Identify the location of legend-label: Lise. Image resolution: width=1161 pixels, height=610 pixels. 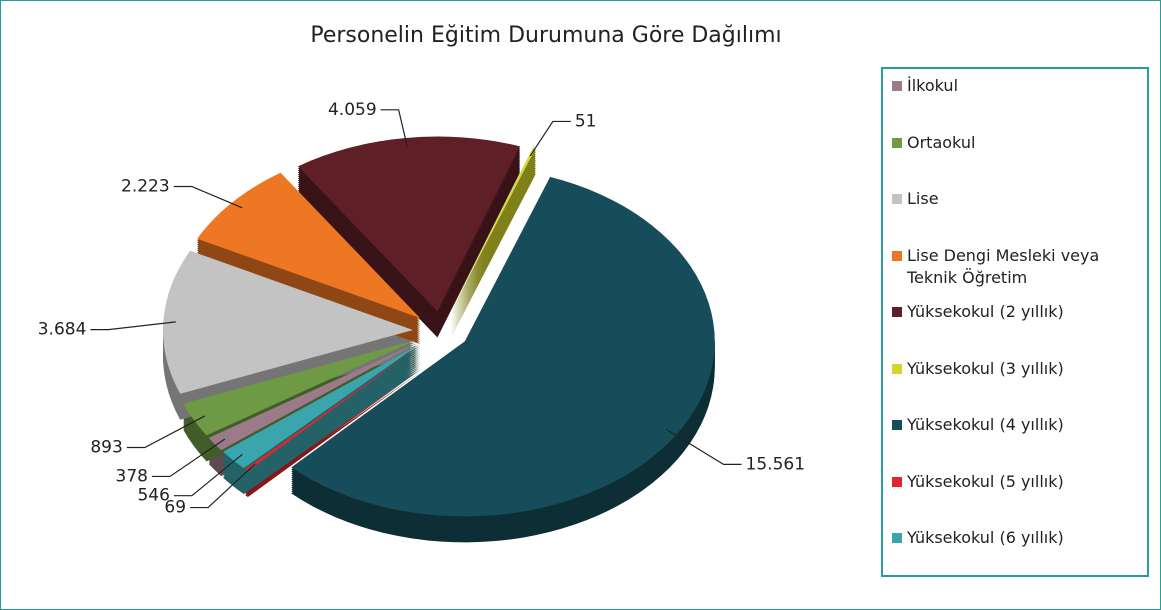
(923, 198).